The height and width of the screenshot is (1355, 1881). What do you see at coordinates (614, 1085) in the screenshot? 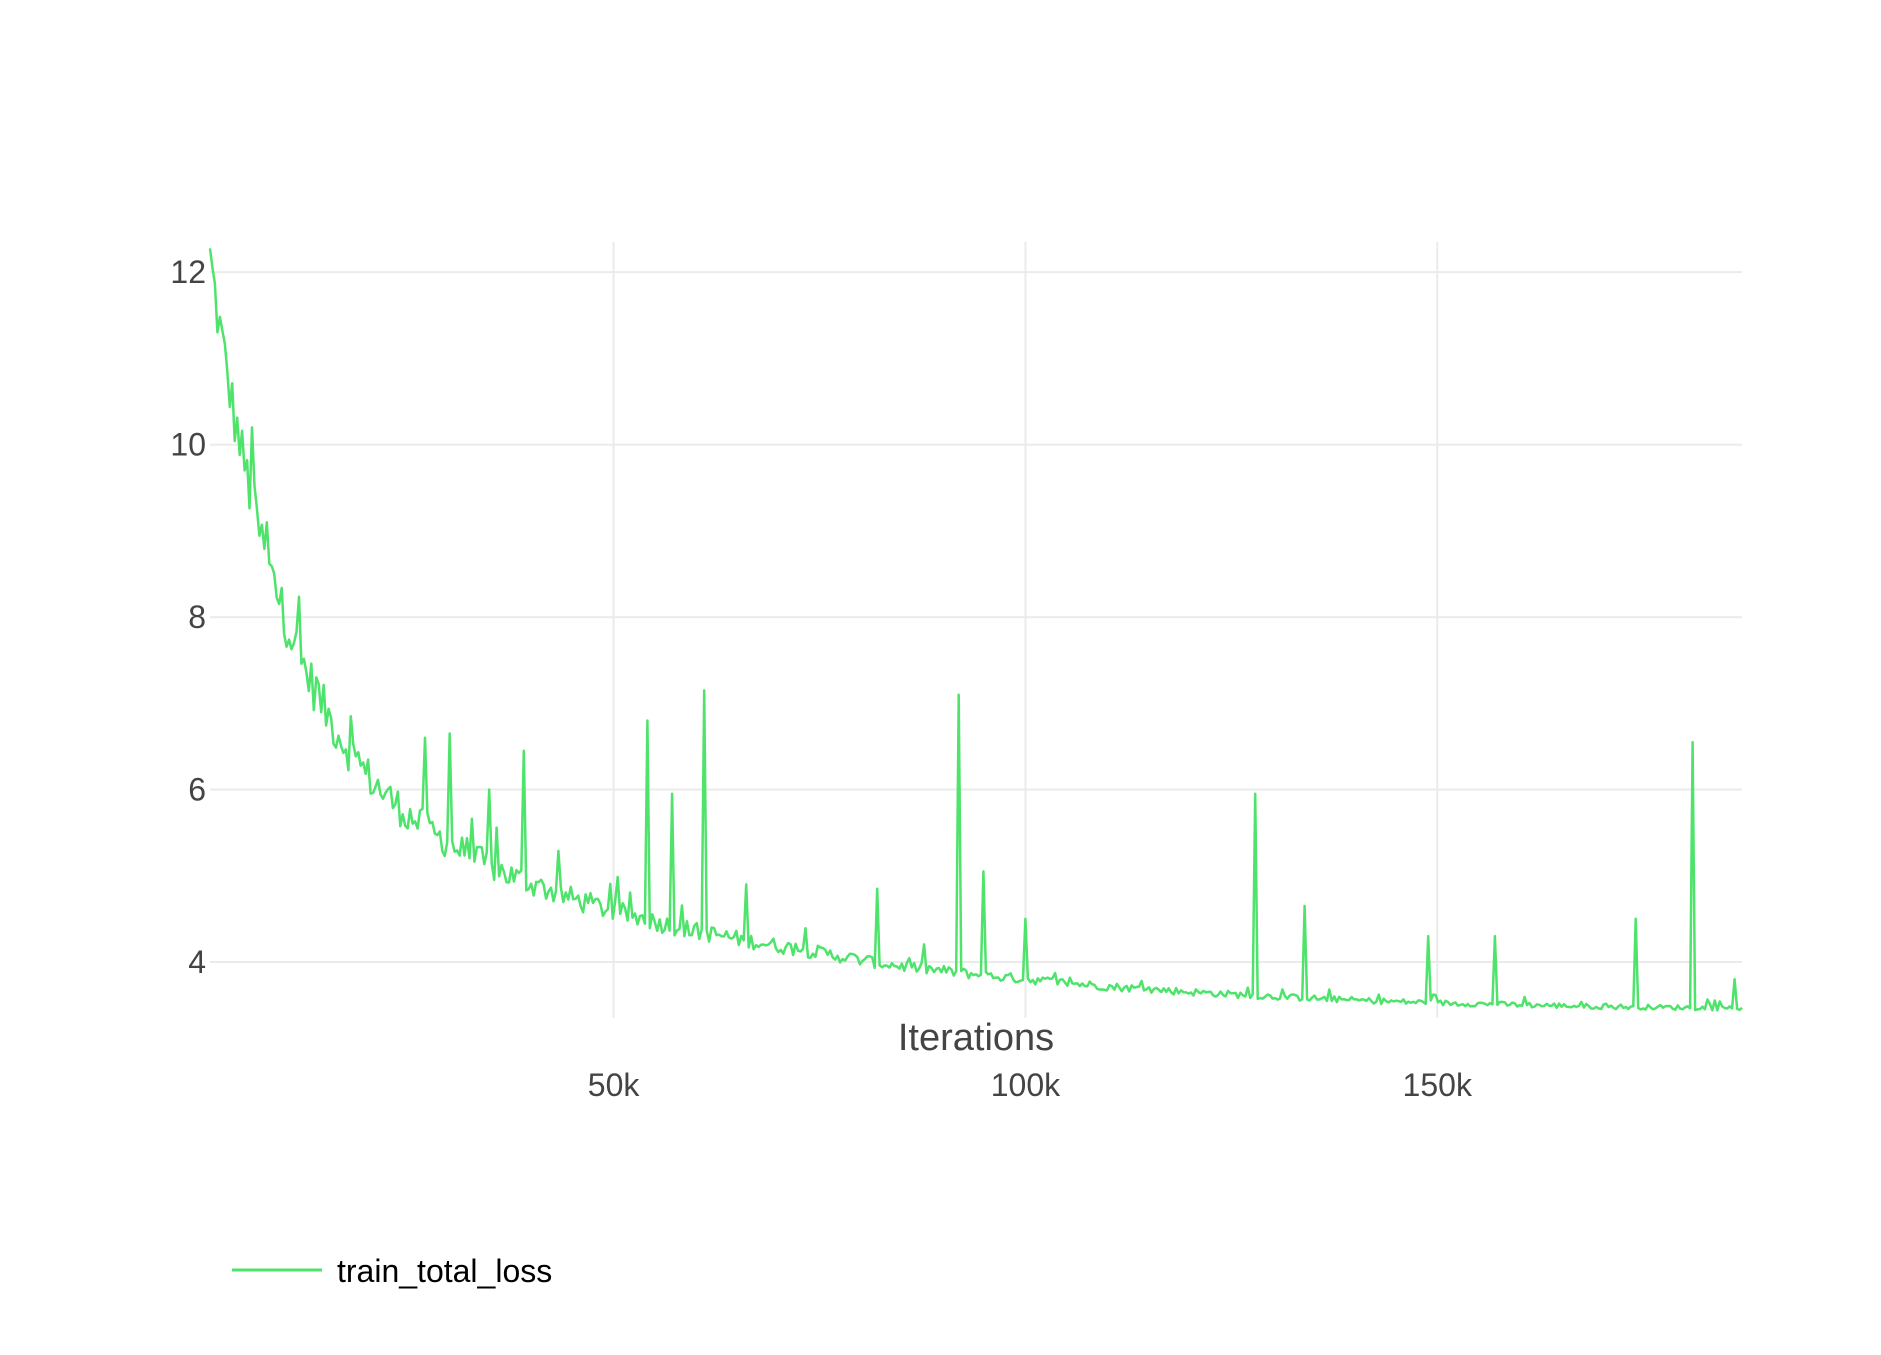
I see `x-tick-label: 50k` at bounding box center [614, 1085].